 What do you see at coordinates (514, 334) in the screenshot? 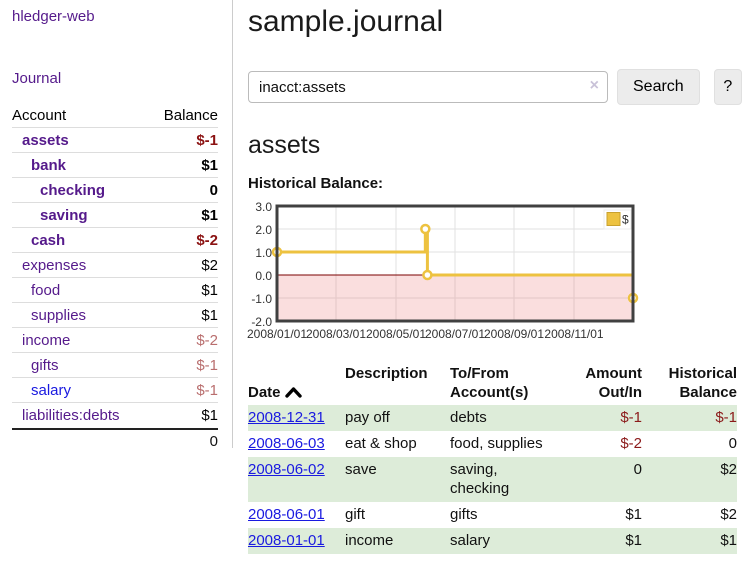
I see `svg-text: 2008/09/01` at bounding box center [514, 334].